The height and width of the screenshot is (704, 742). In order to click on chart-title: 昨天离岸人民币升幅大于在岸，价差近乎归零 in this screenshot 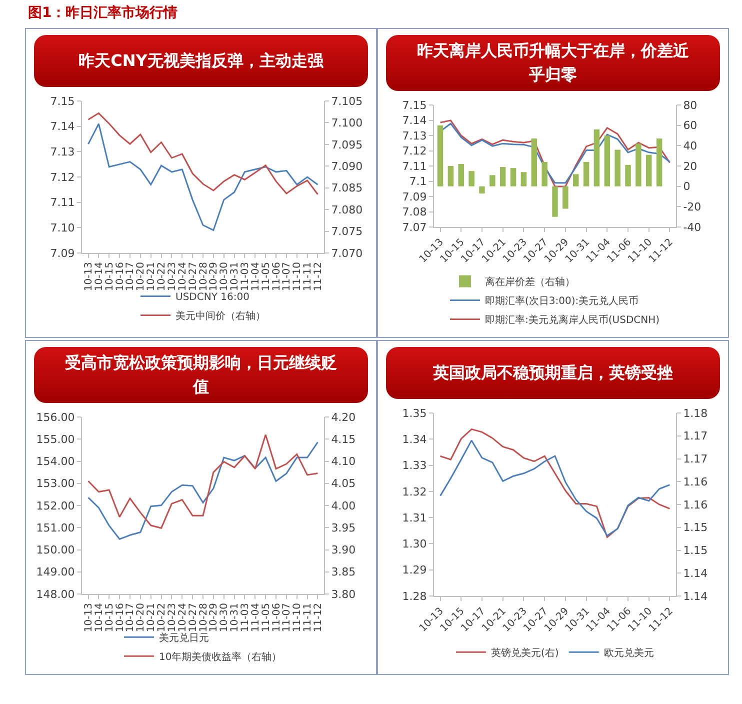, I will do `click(553, 63)`.